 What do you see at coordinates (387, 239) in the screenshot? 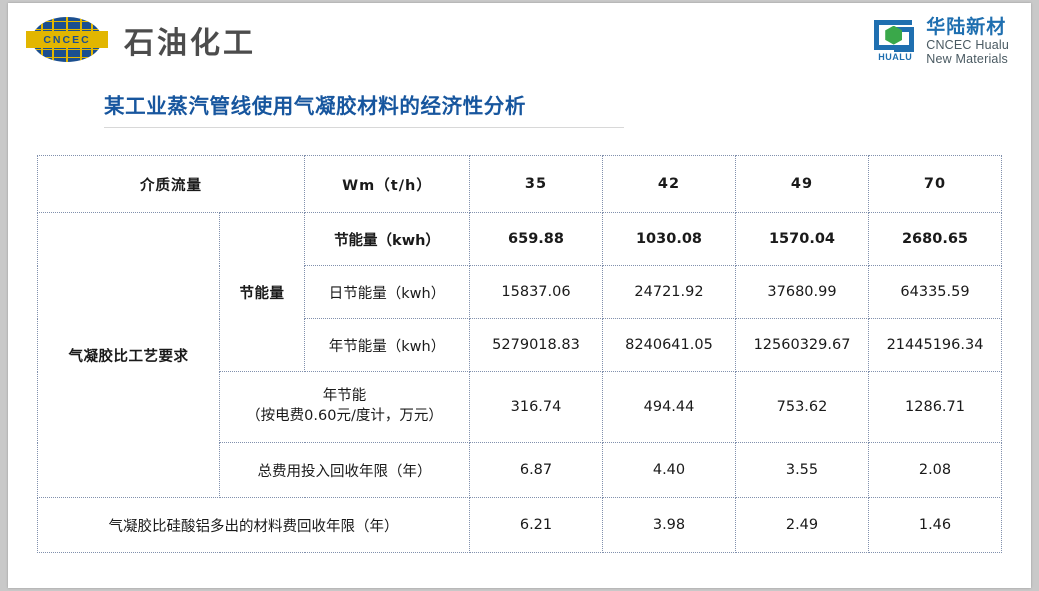
I see `row-item-0: 节能量（kwh）` at bounding box center [387, 239].